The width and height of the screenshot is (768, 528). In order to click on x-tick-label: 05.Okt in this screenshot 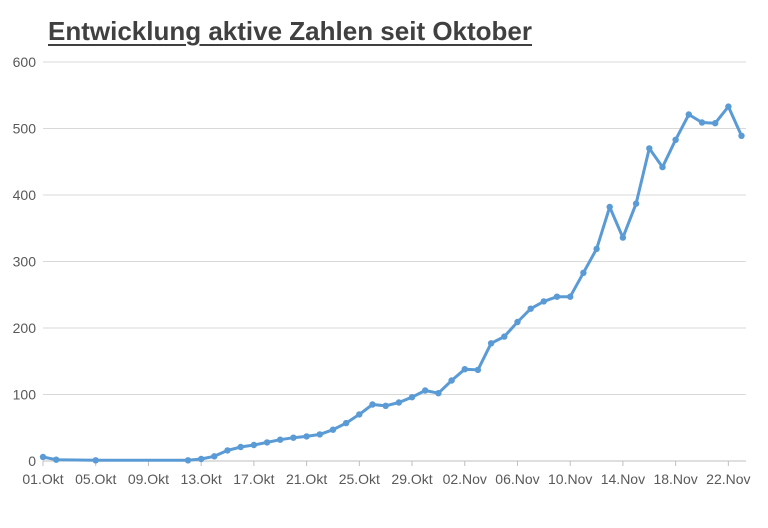, I will do `click(95, 479)`.